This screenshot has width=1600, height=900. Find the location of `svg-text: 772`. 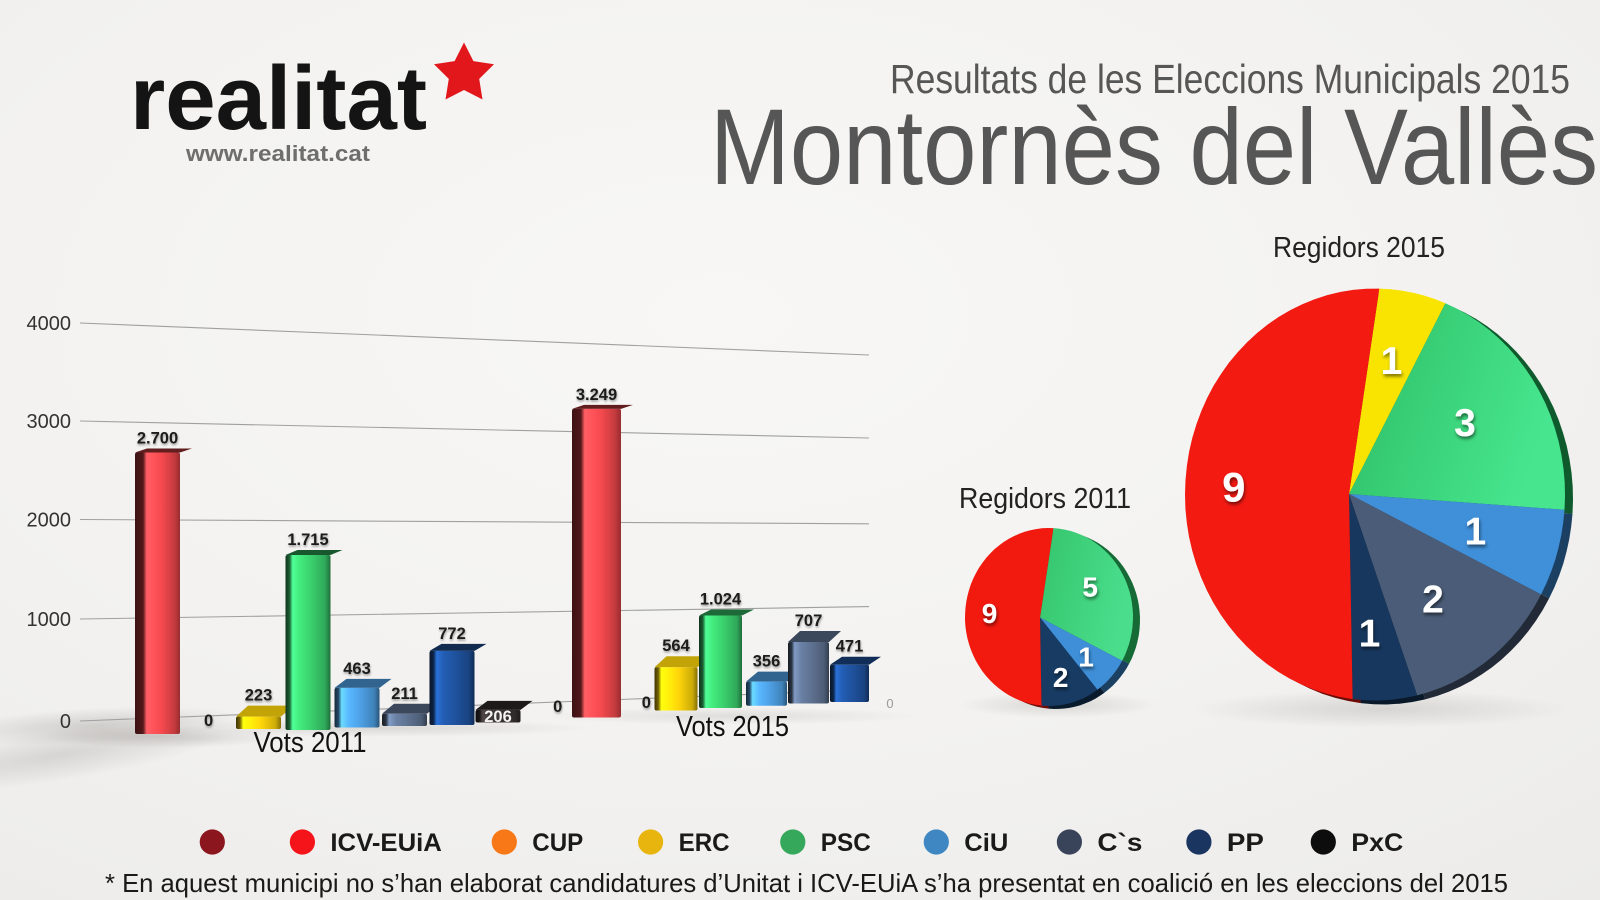

svg-text: 772 is located at coordinates (452, 634).